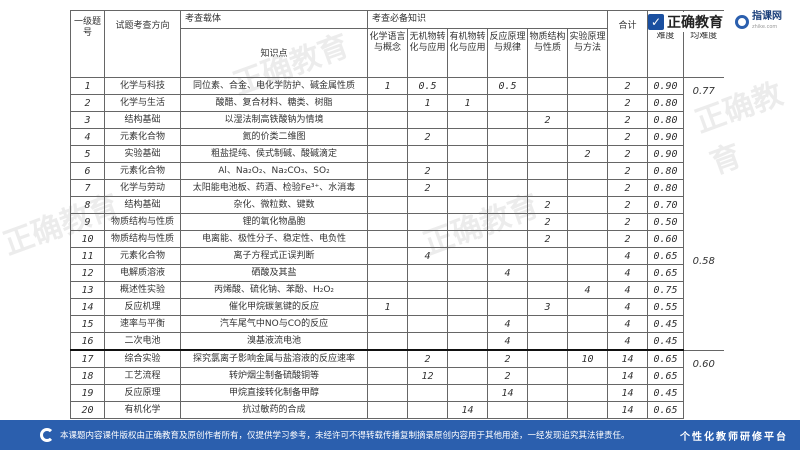 The height and width of the screenshot is (450, 800). Describe the element at coordinates (274, 410) in the screenshot. I see `knowledge-point-cell: 抗过敏药的合成` at that location.